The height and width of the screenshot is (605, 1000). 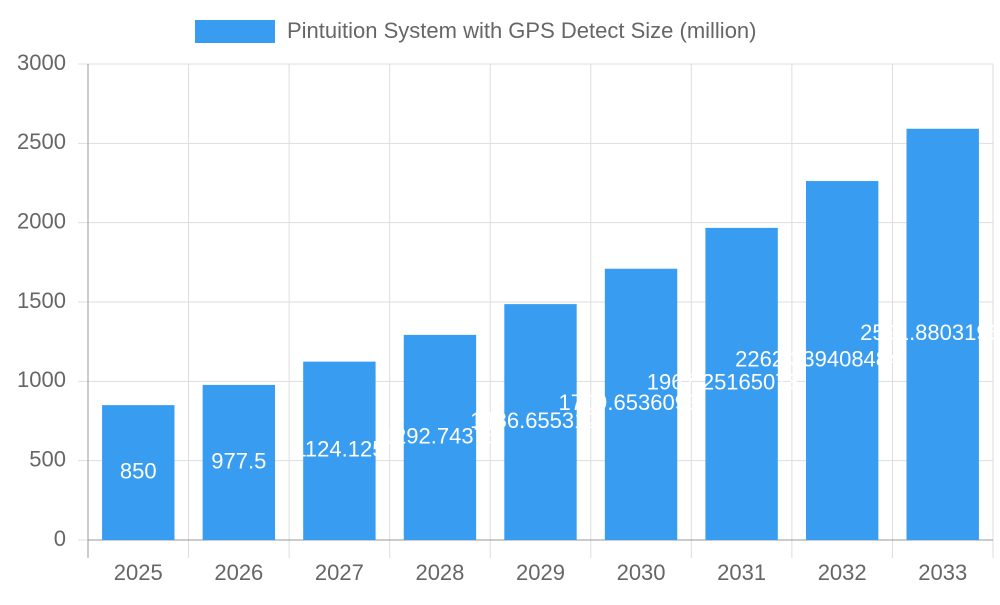 I want to click on value-label: 977.5, so click(x=238, y=460).